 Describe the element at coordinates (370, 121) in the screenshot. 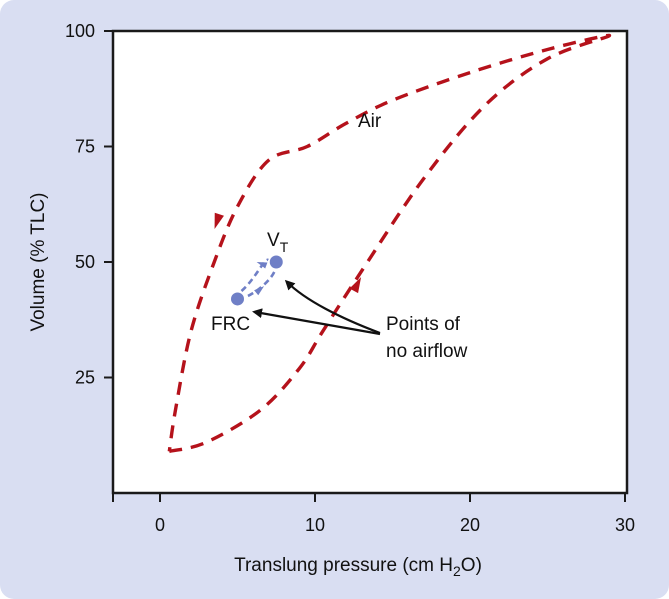

I see `air-label: Air` at that location.